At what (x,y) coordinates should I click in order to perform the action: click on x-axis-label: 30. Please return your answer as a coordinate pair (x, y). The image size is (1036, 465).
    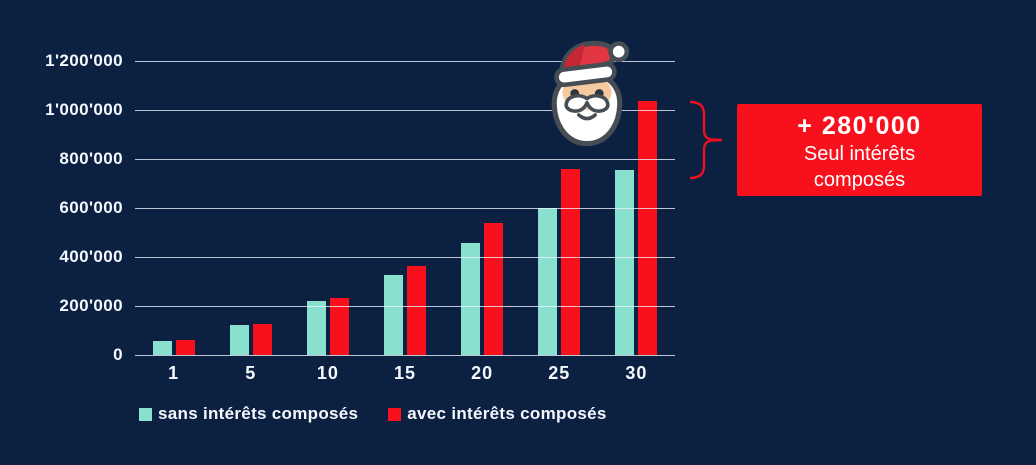
    Looking at the image, I should click on (636, 373).